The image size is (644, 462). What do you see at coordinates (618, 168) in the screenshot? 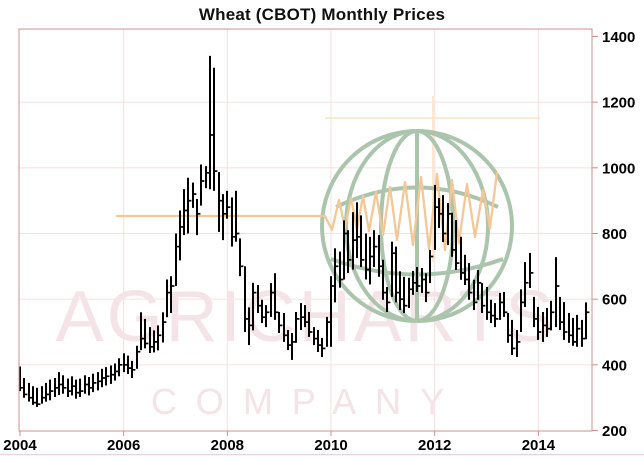
I see `y-tick-label: 1000` at bounding box center [618, 168].